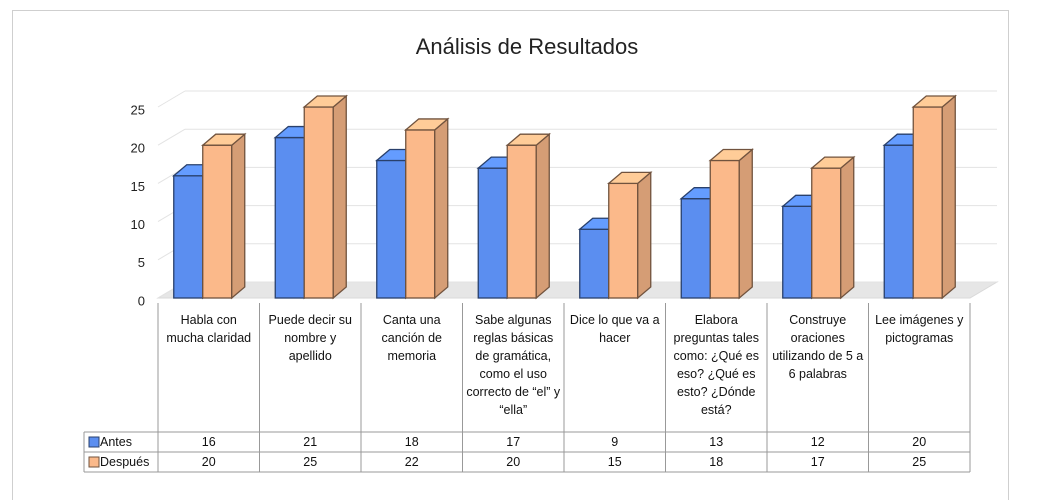 This screenshot has width=1056, height=500. I want to click on table-value: 12, so click(817, 442).